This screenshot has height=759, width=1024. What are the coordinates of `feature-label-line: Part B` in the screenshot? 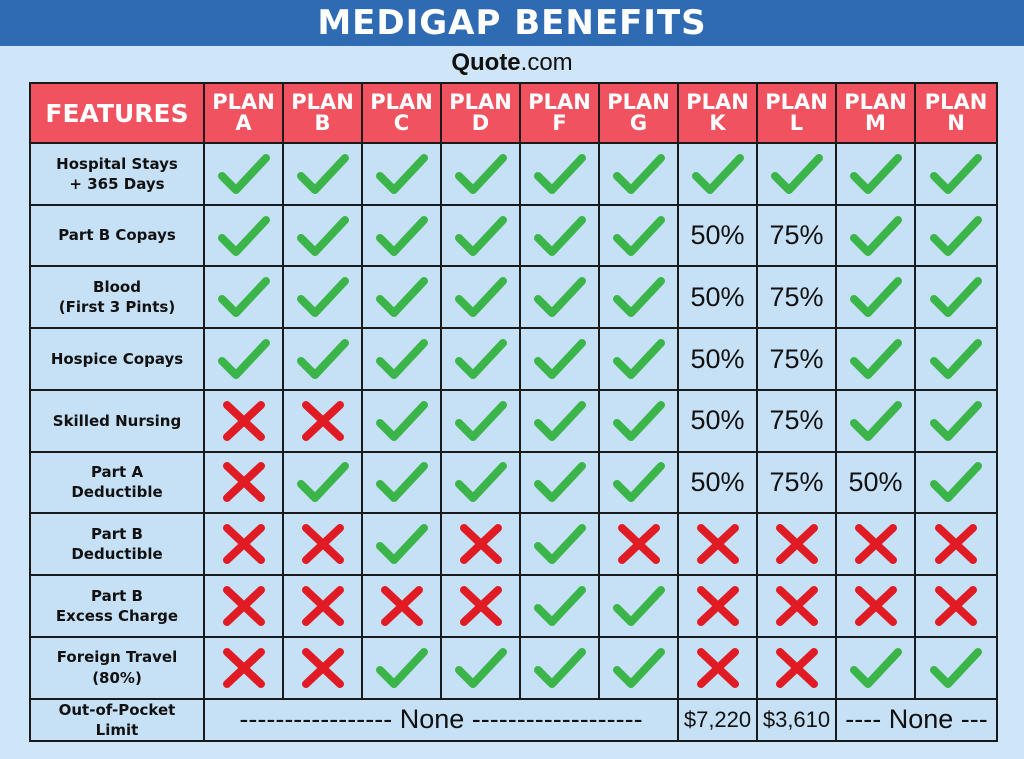 It's located at (117, 595).